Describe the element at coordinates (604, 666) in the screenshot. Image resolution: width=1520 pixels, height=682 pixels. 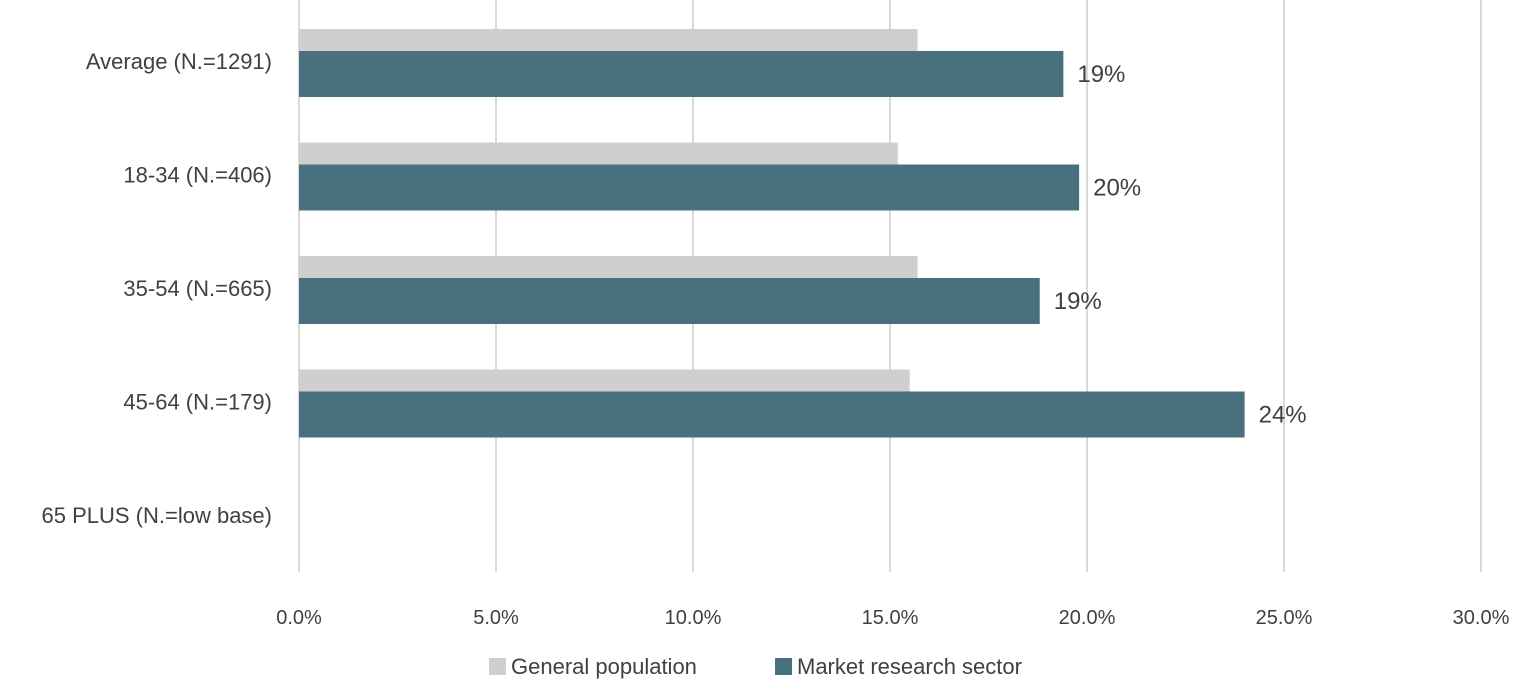
I see `legend-label: General population` at that location.